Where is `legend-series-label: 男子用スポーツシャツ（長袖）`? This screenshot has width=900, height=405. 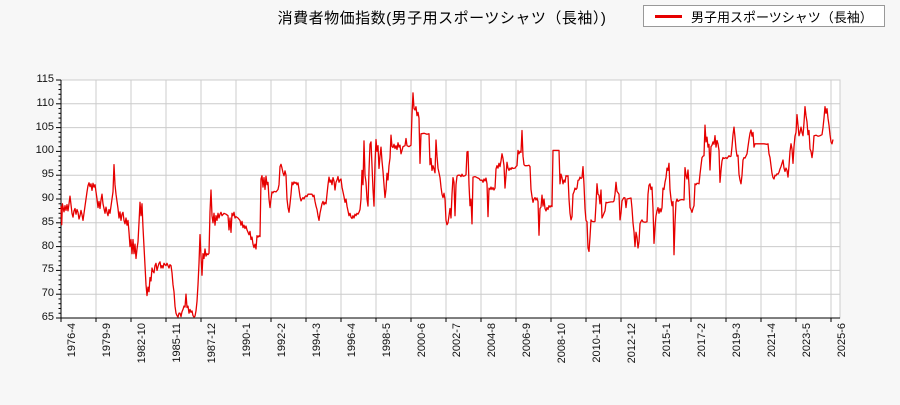 legend-series-label: 男子用スポーツシャツ（長袖） is located at coordinates (782, 17).